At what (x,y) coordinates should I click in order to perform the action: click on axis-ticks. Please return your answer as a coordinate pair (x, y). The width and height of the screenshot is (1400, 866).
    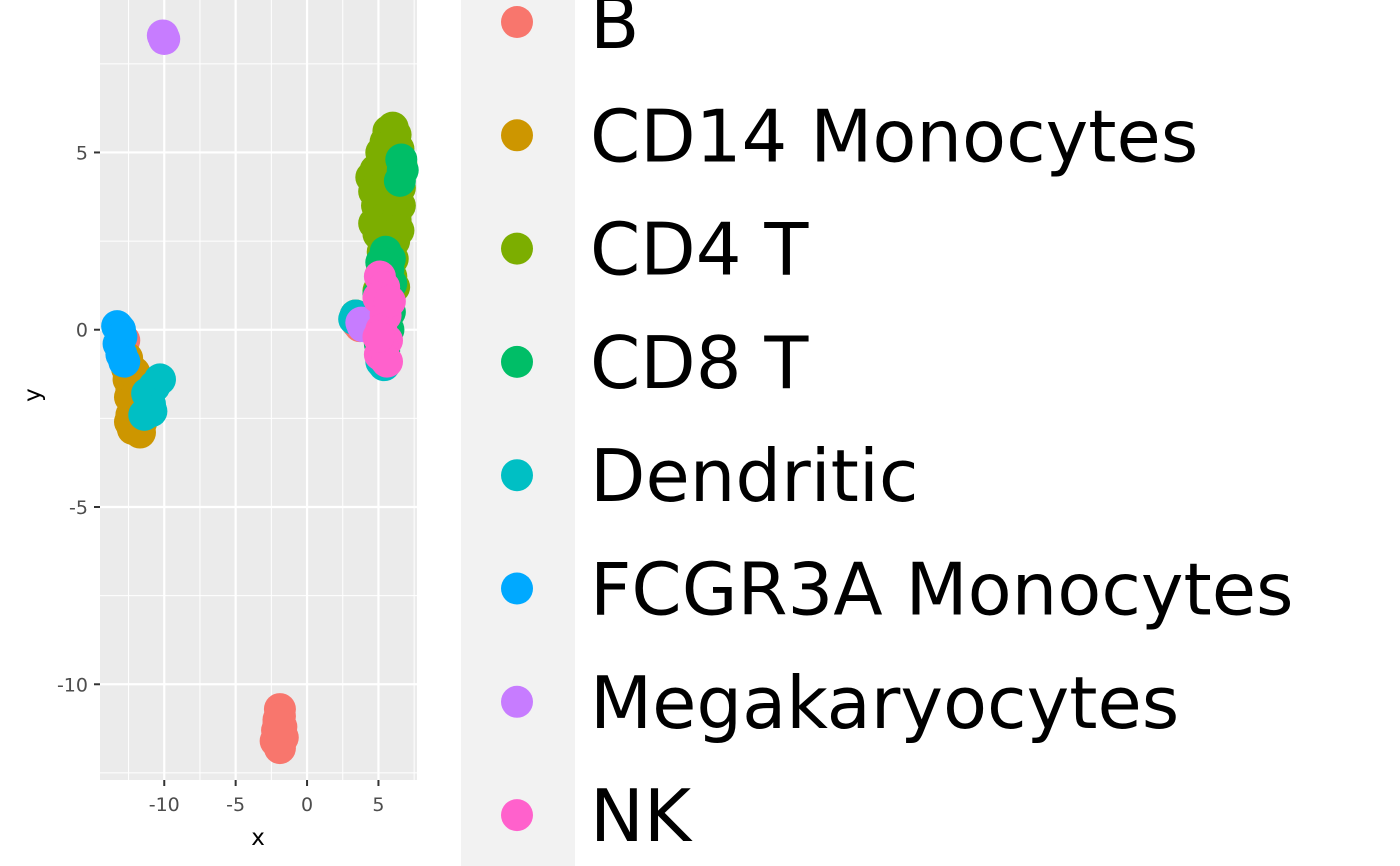
    Looking at the image, I should click on (237, 468).